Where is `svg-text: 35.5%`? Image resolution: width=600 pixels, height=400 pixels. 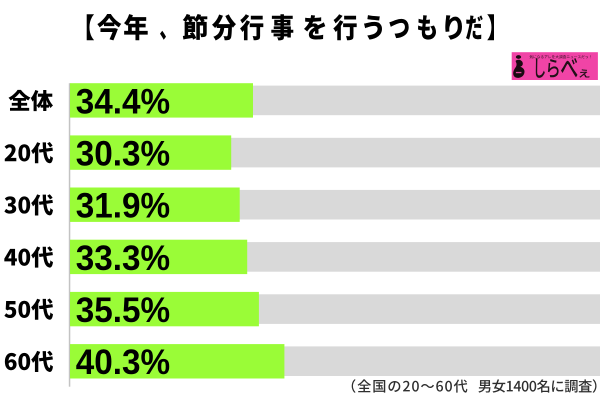 svg-text: 35.5% is located at coordinates (123, 310).